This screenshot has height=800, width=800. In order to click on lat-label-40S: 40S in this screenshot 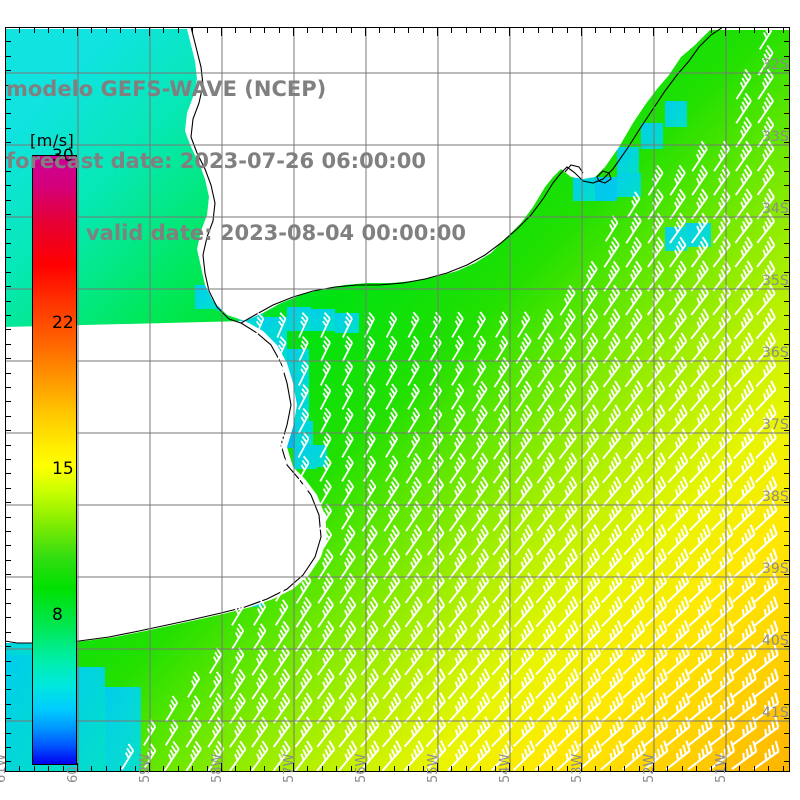, I will do `click(775, 641)`.